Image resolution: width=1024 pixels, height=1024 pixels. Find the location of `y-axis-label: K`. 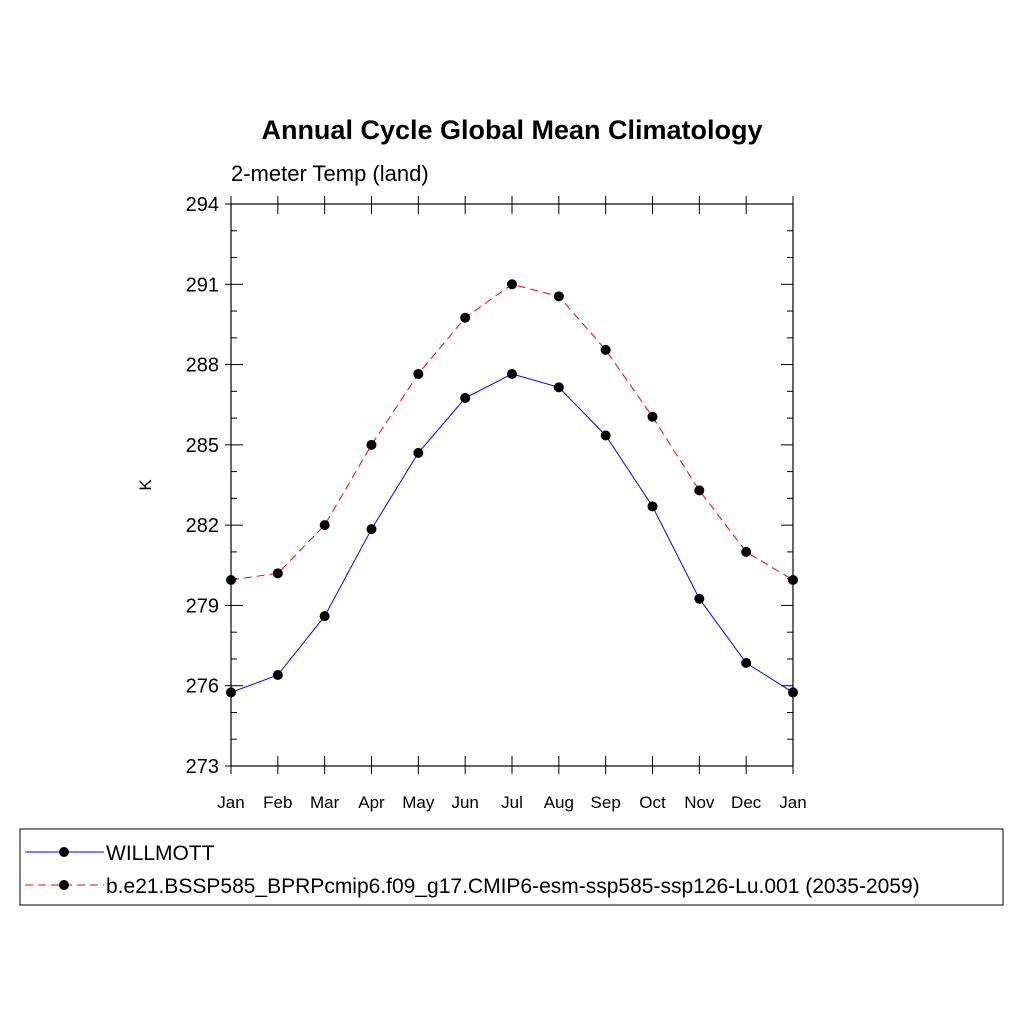

y-axis-label: K is located at coordinates (145, 485).